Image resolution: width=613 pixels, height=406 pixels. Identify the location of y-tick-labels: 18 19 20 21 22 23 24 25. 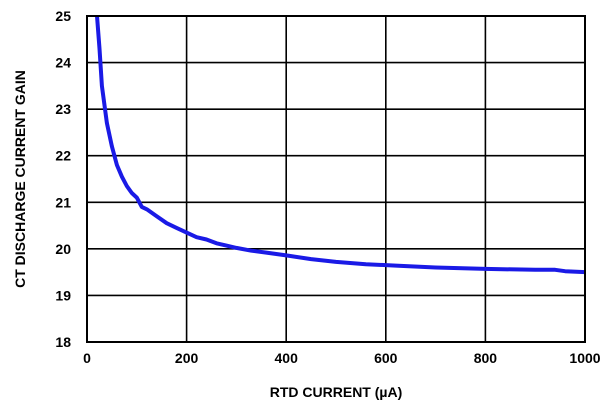
(63, 179).